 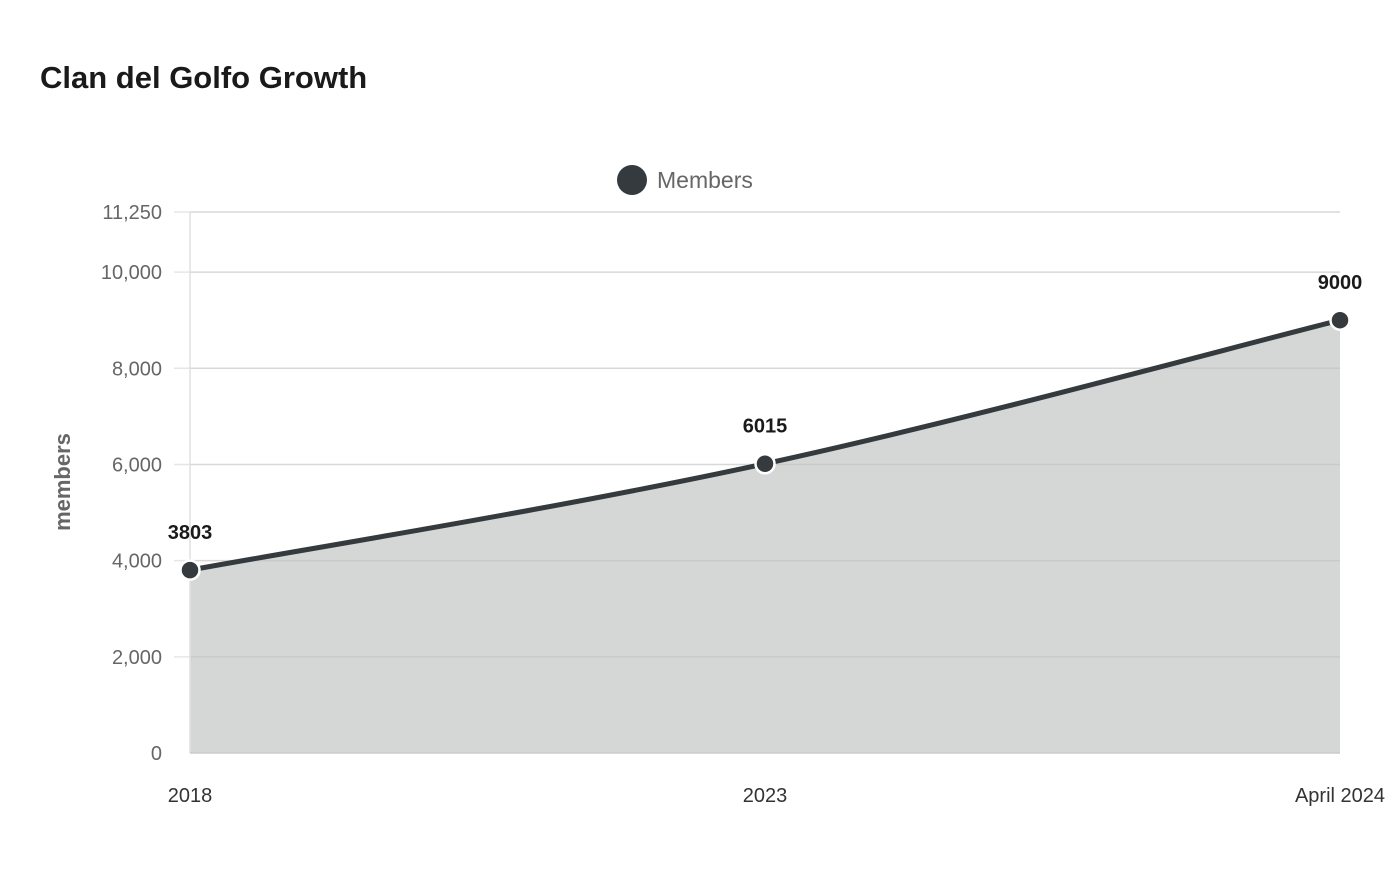 What do you see at coordinates (705, 180) in the screenshot?
I see `legend-label-members: Members` at bounding box center [705, 180].